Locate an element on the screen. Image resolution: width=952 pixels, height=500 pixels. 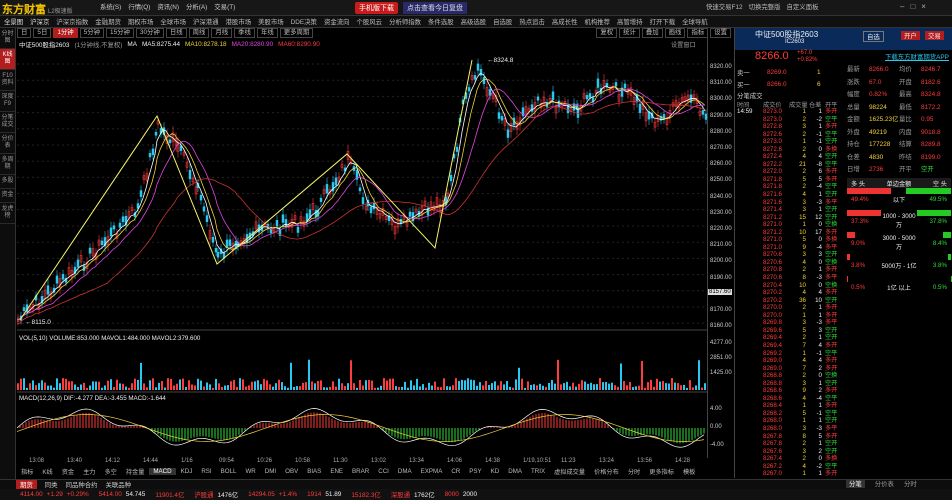
period-tab: 日 is located at coordinates (24, 33).